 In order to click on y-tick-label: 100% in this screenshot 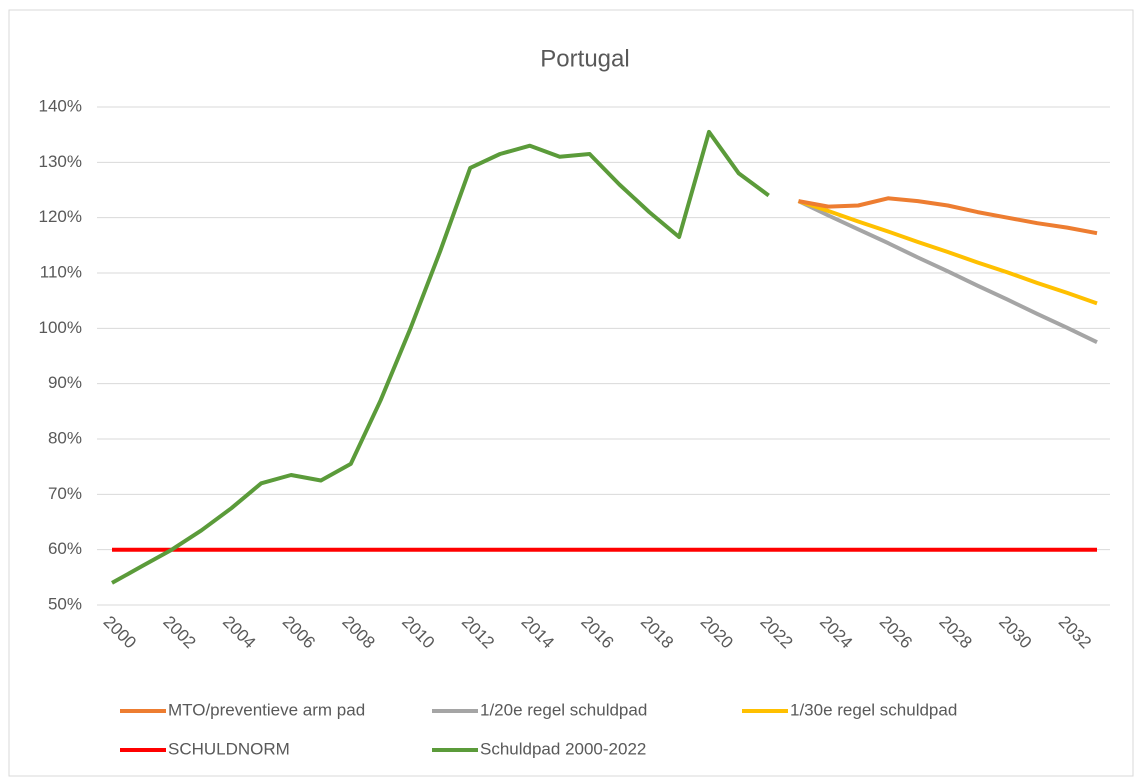, I will do `click(60, 327)`.